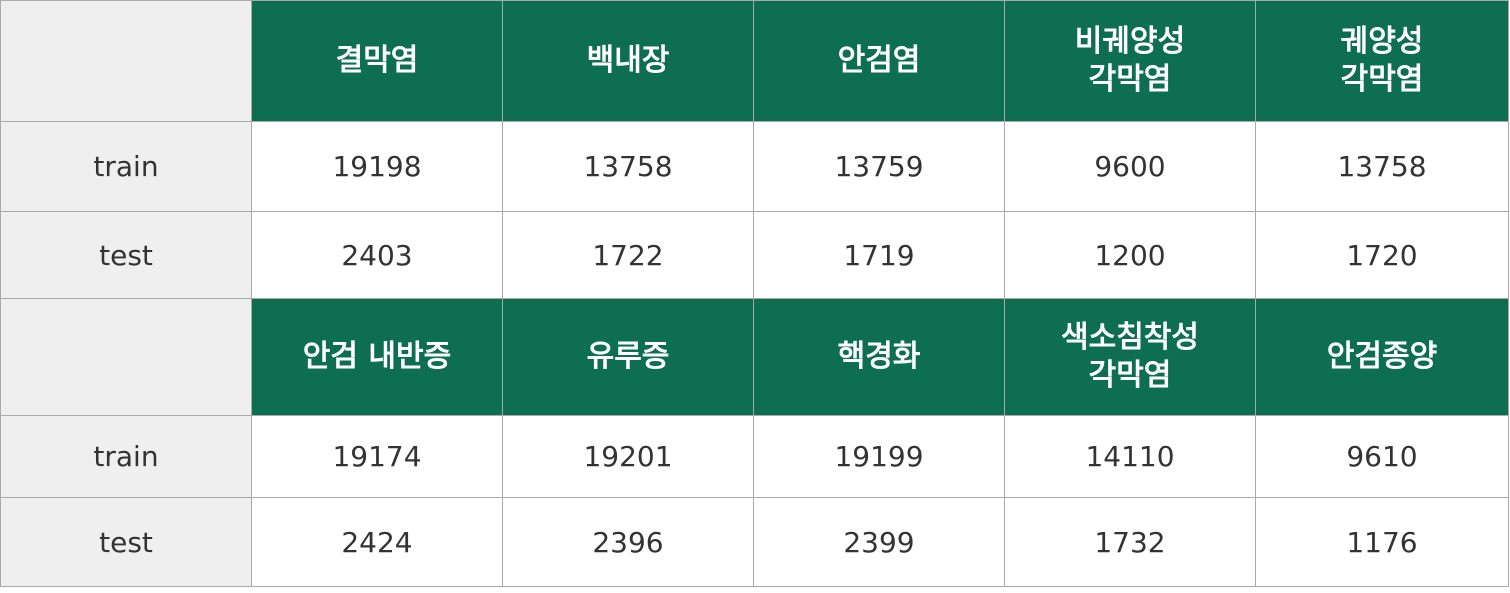  Describe the element at coordinates (1130, 255) in the screenshot. I see `table-cell: 1200` at that location.